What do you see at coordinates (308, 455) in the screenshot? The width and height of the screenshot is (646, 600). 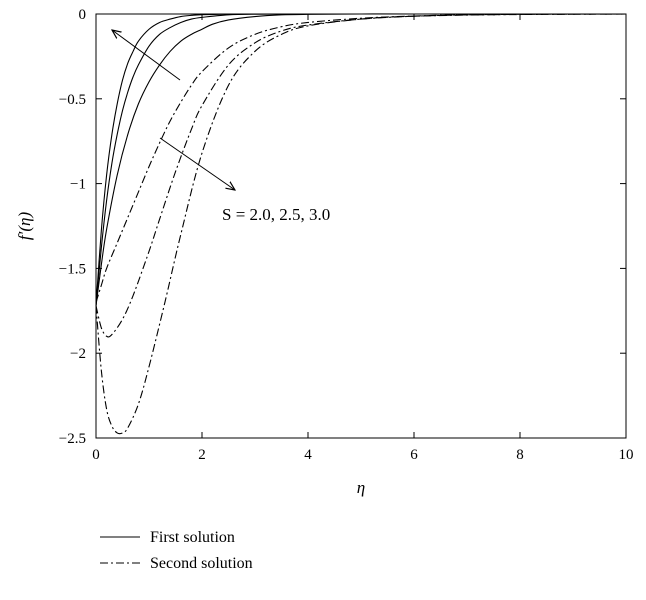 I see `x-tick-label: 4` at bounding box center [308, 455].